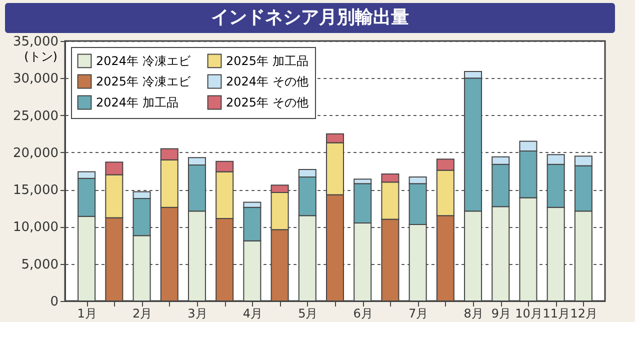 The image size is (640, 341). Describe the element at coordinates (39, 264) in the screenshot. I see `y-tick-label: 5,000` at that location.